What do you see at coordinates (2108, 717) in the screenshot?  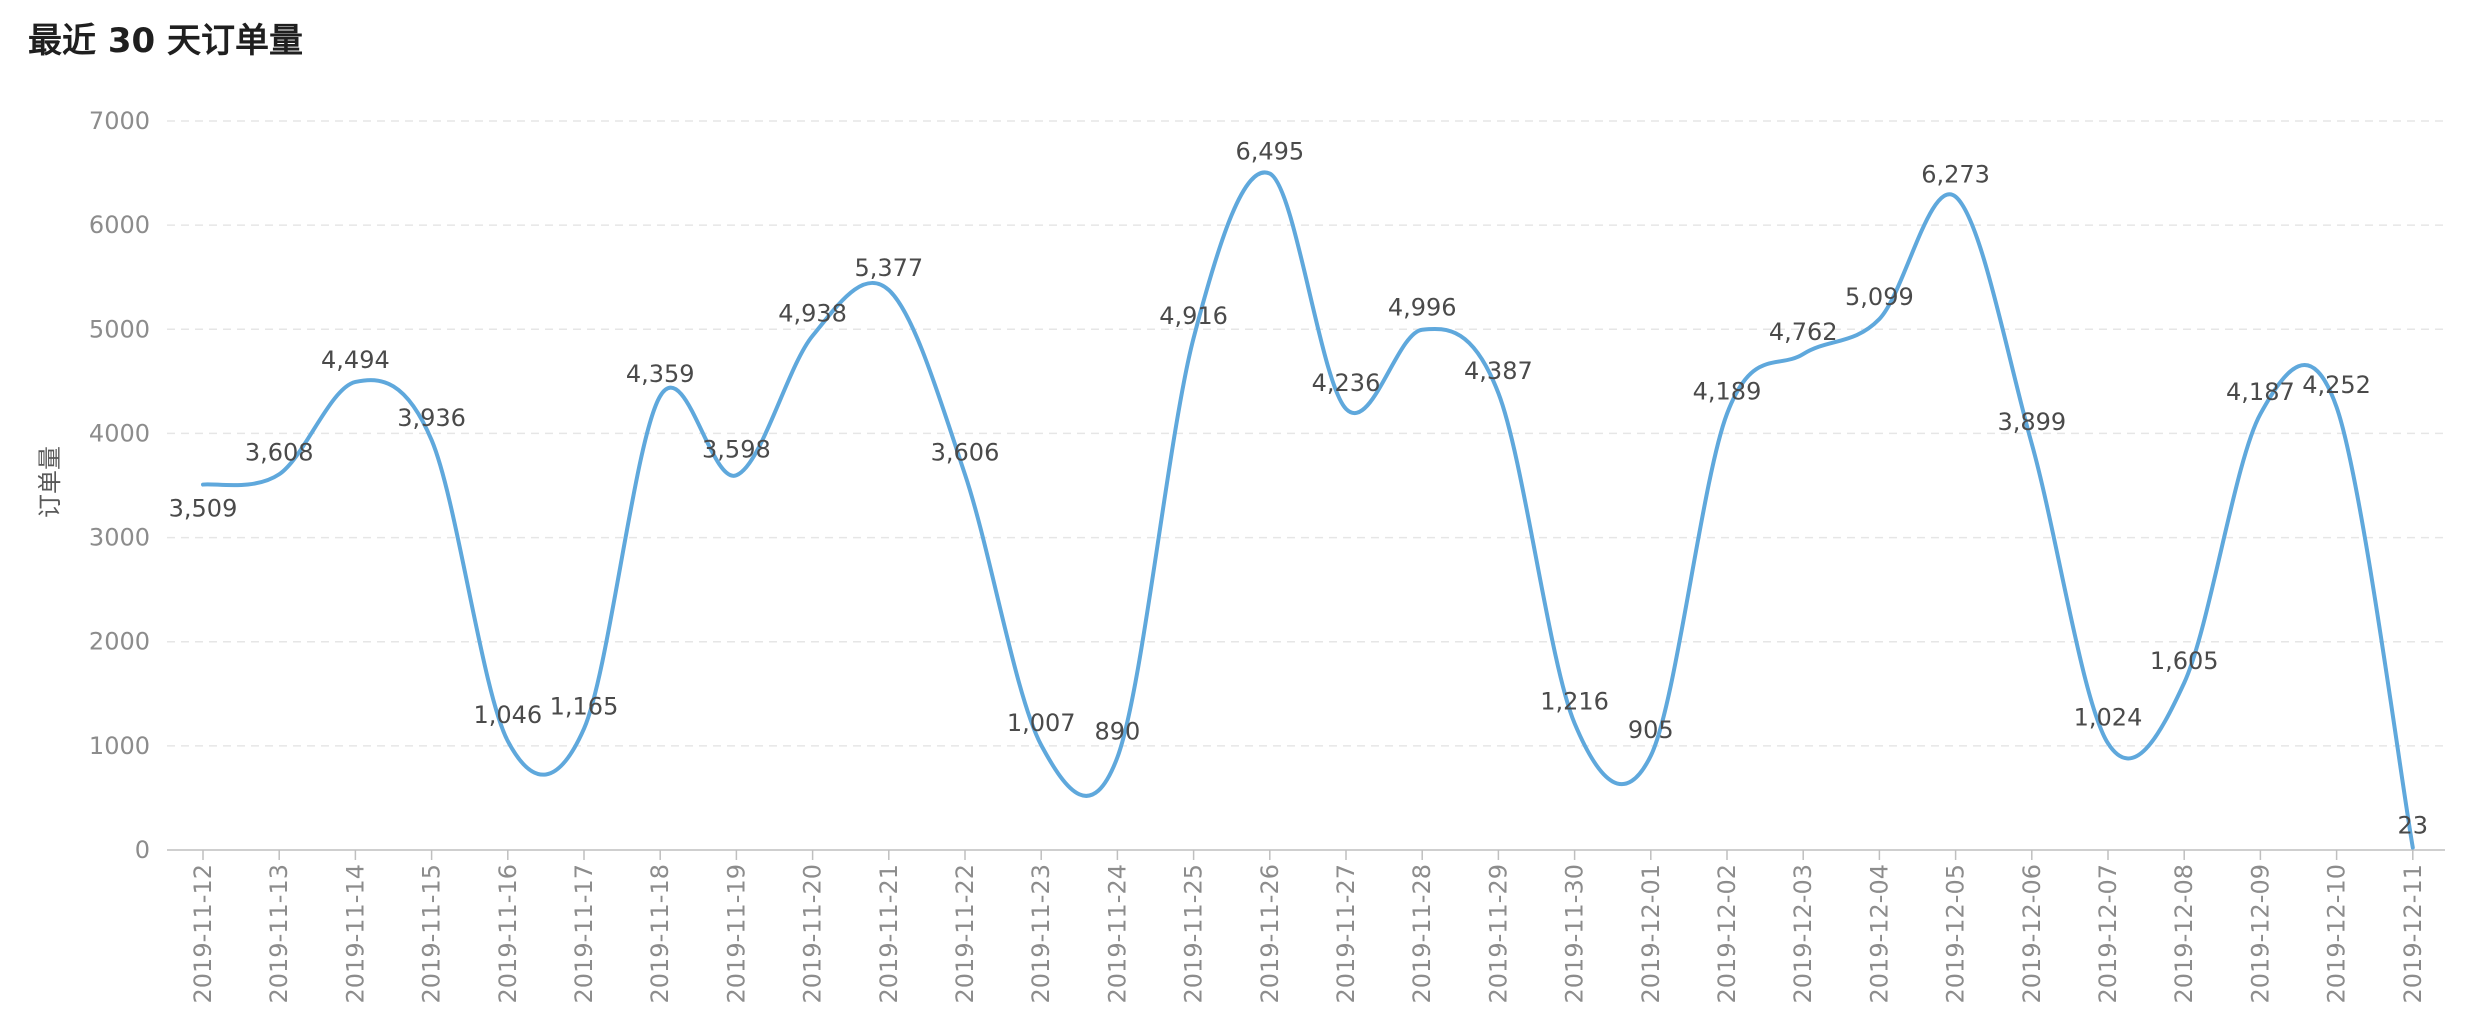 I see `data-label: 1,024` at bounding box center [2108, 717].